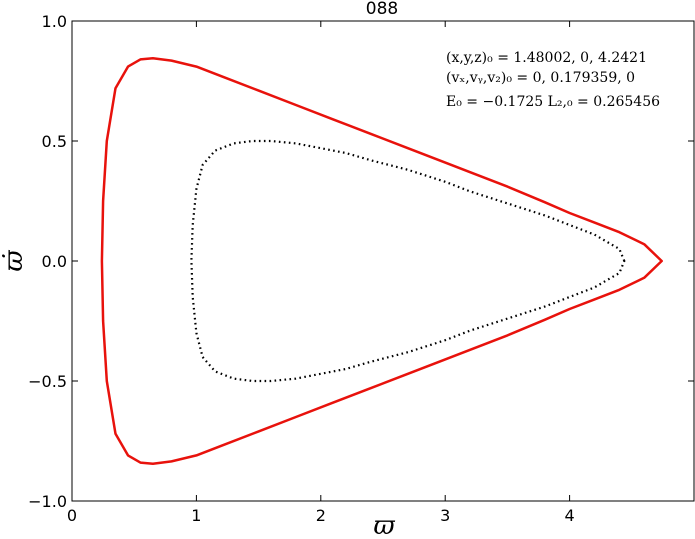 This screenshot has height=539, width=695. I want to click on x-tick-label: 2, so click(321, 515).